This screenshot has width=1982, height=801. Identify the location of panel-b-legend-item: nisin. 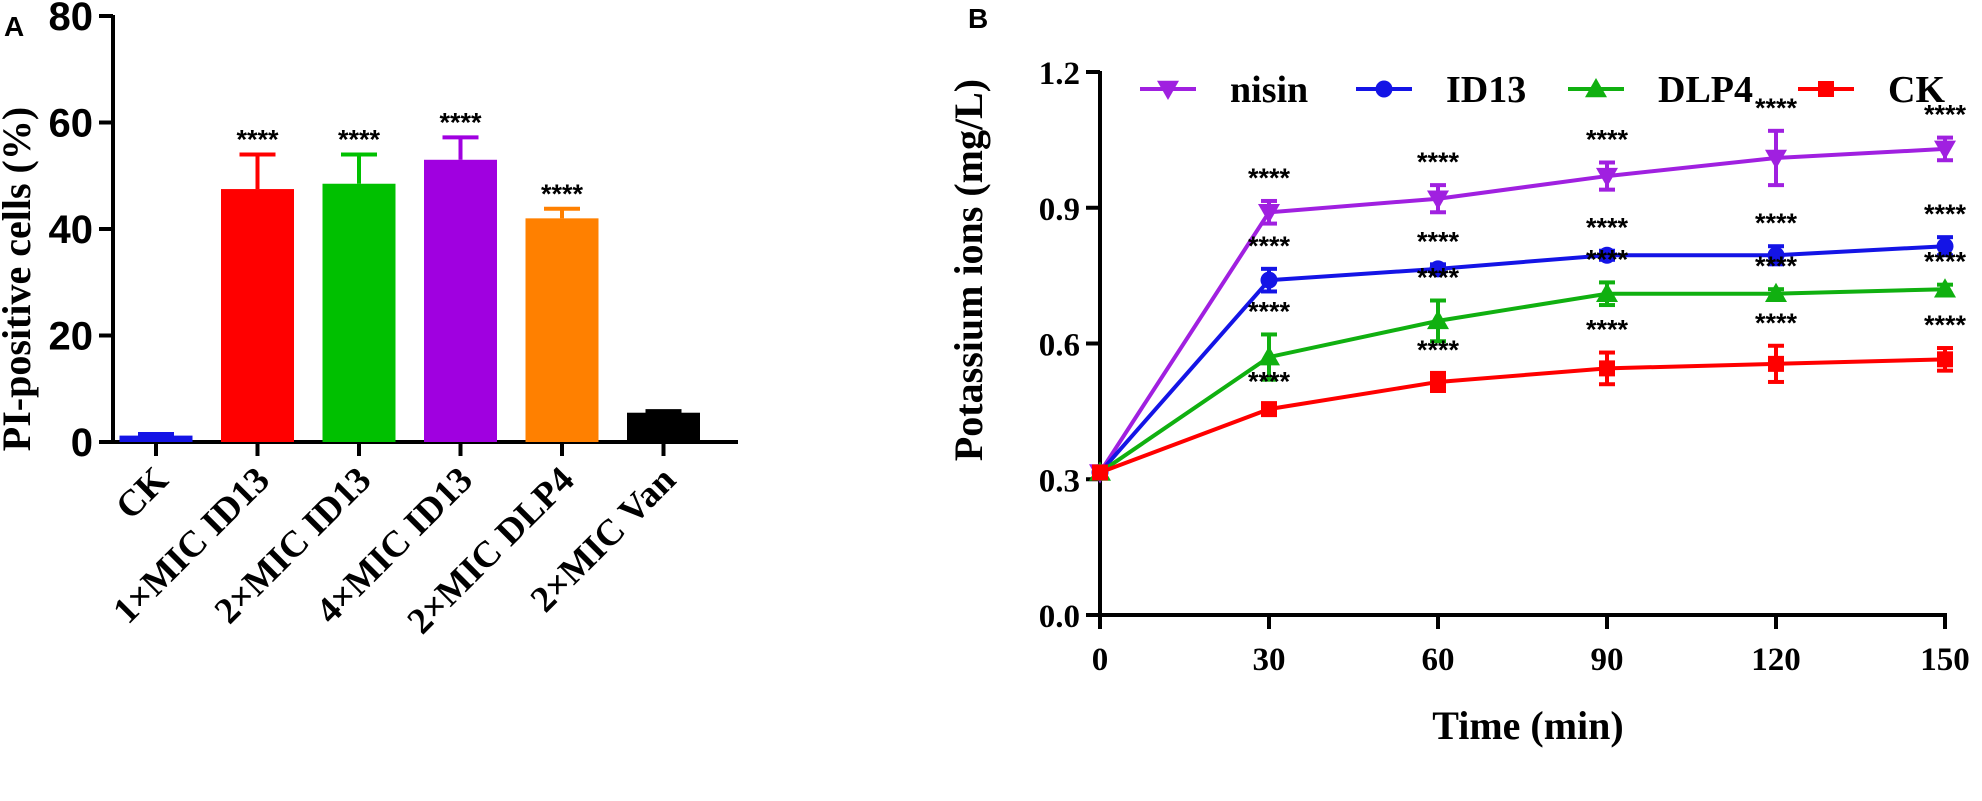
(1224, 90).